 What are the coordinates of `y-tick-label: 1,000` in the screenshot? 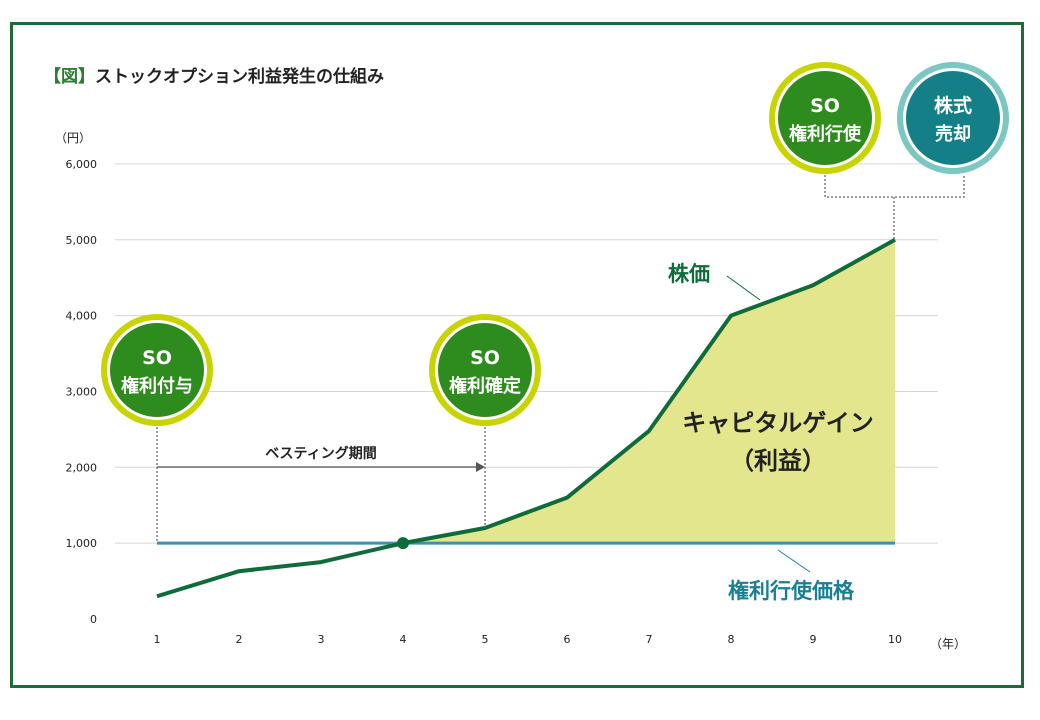 It's located at (82, 543).